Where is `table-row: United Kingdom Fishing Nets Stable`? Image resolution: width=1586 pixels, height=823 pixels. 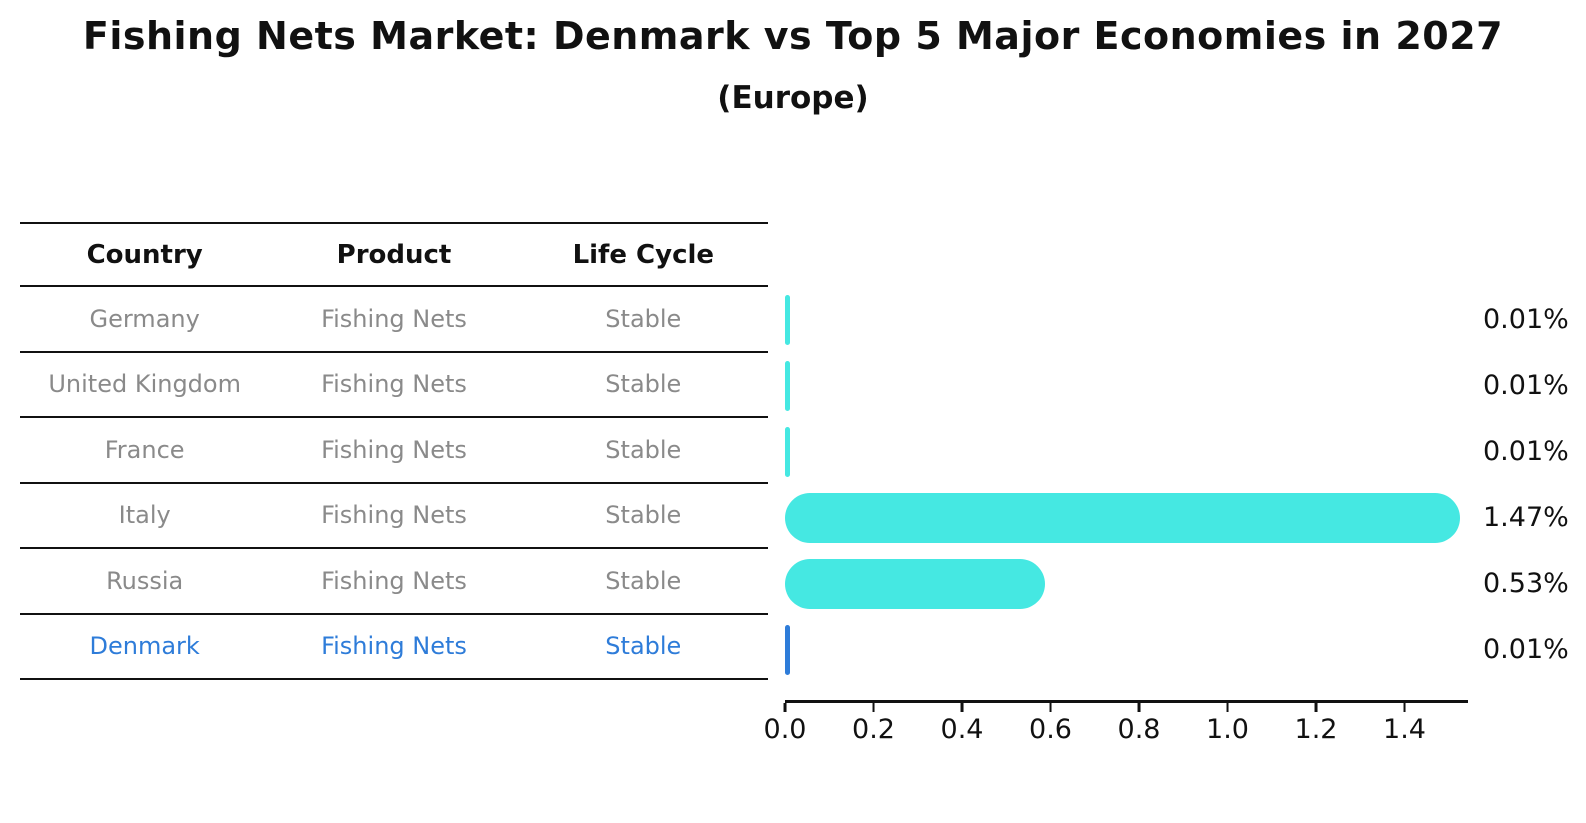 table-row: United Kingdom Fishing Nets Stable is located at coordinates (394, 385).